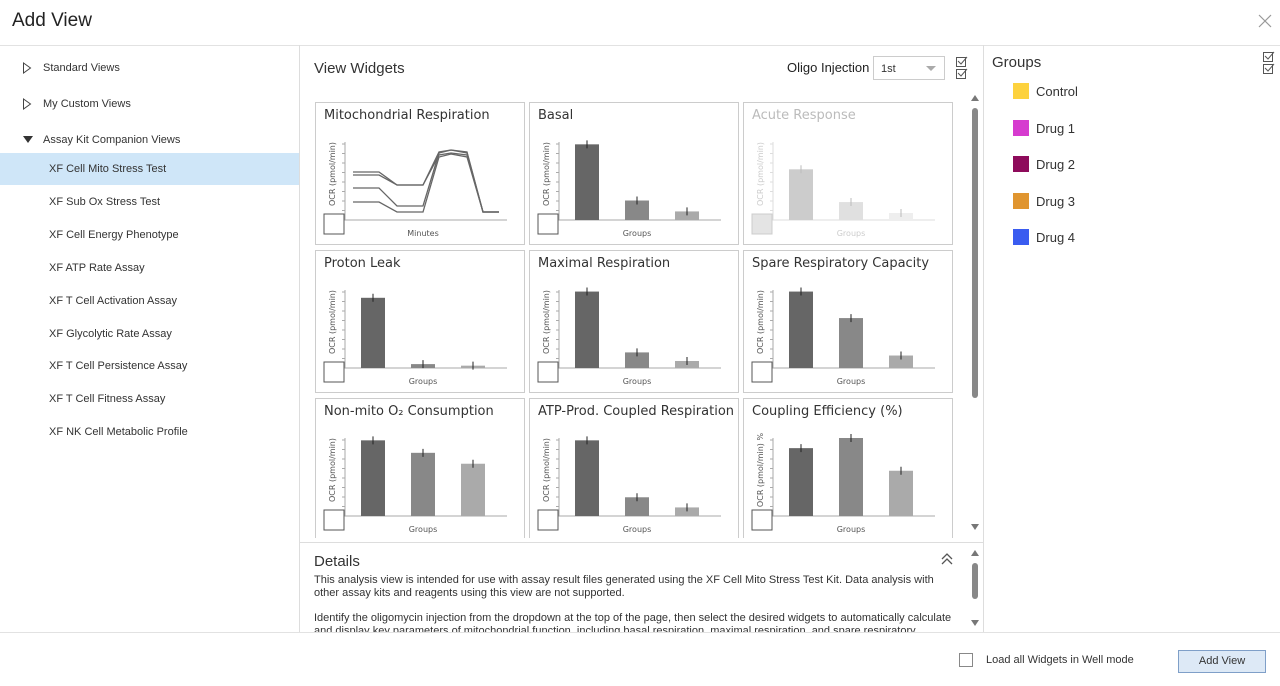  Describe the element at coordinates (947, 559) in the screenshot. I see `collapse-details` at that location.